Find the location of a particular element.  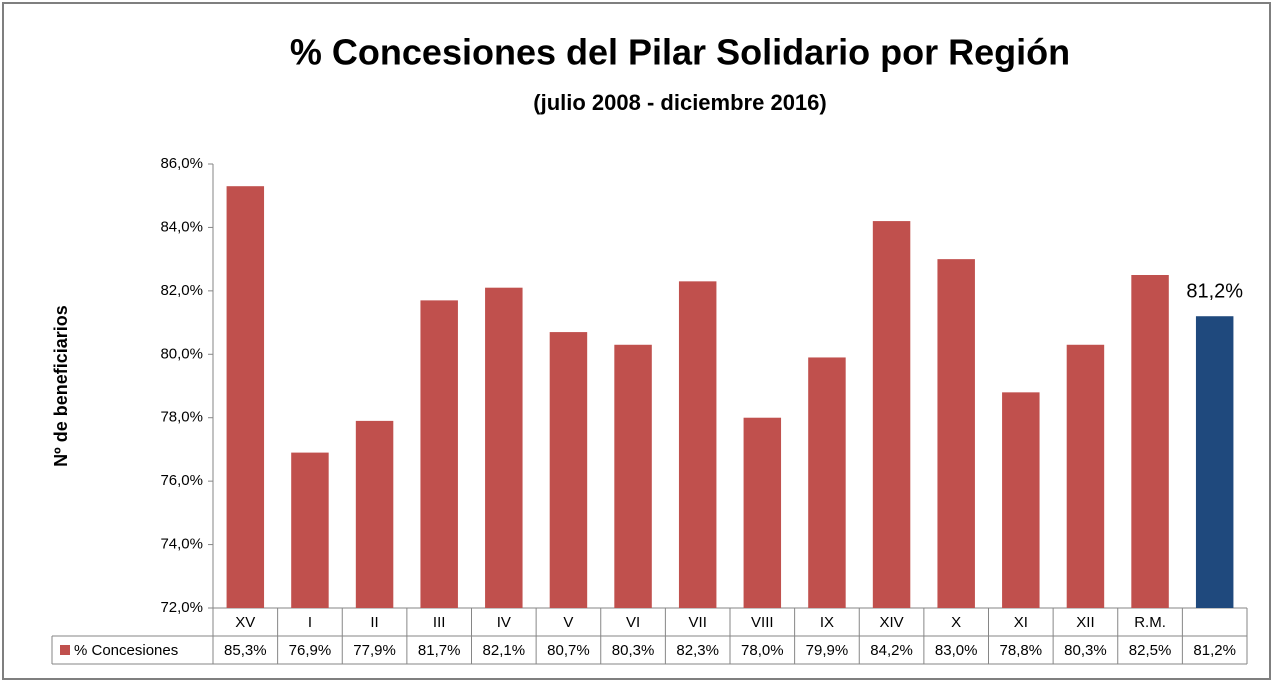

data-label: 81,2% is located at coordinates (1214, 292).